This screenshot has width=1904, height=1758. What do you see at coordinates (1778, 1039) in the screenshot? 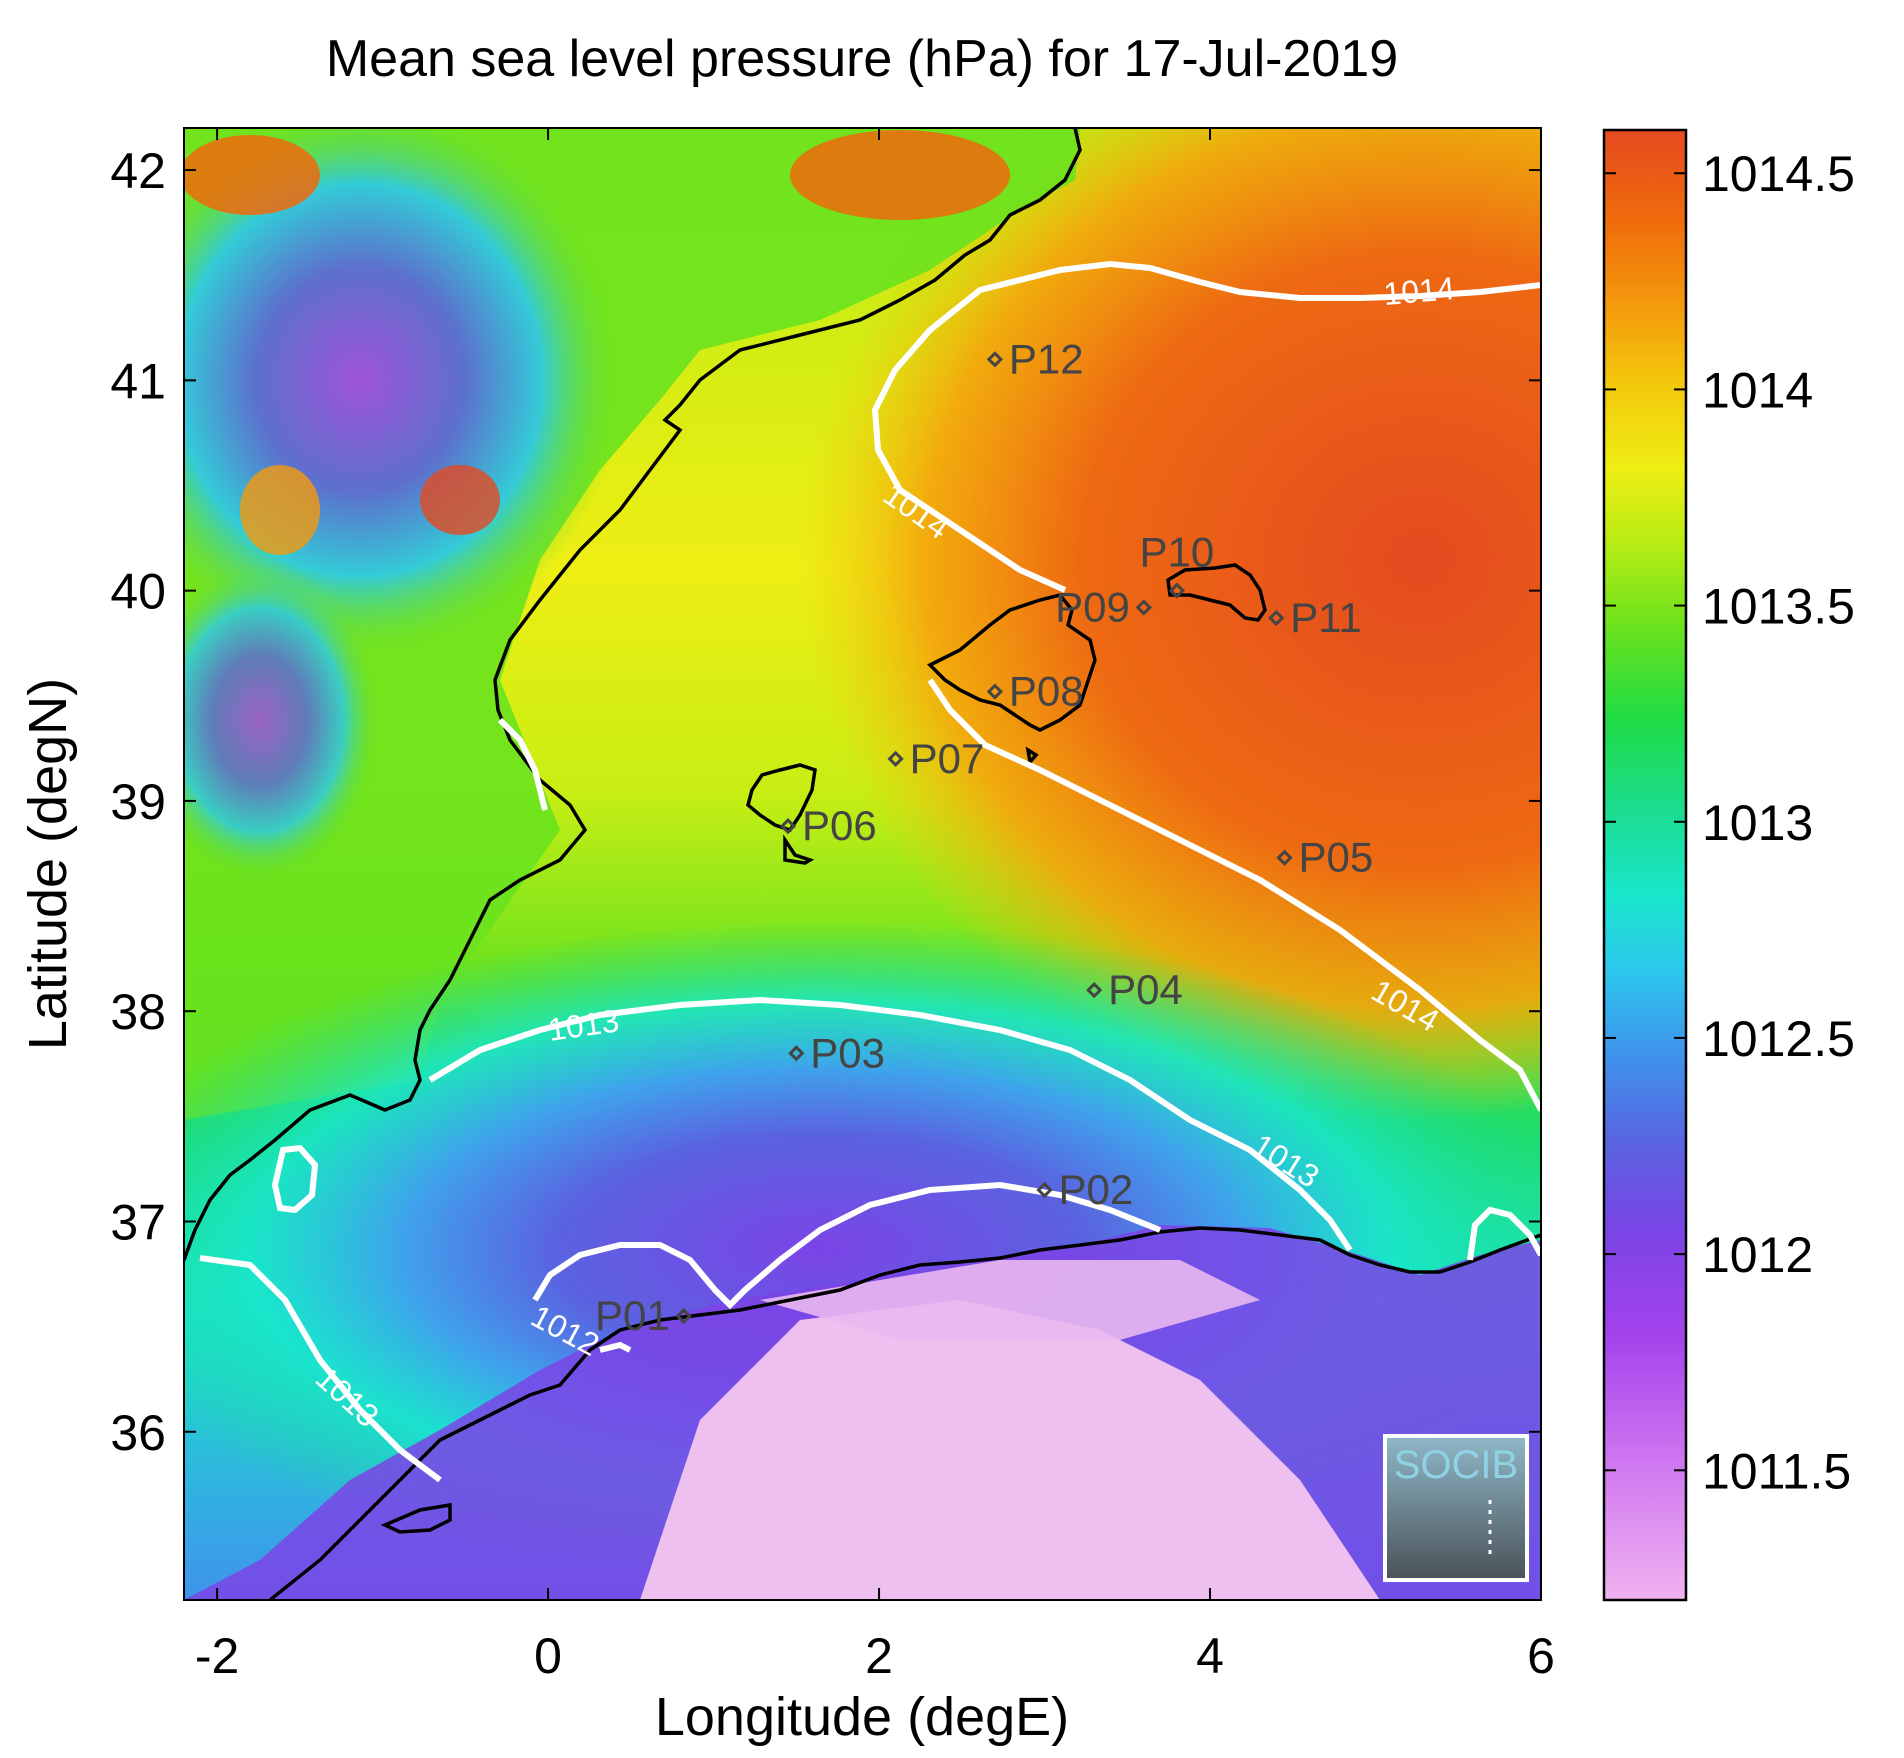
I see `colorbar-tick-label: 1012.5` at bounding box center [1778, 1039].